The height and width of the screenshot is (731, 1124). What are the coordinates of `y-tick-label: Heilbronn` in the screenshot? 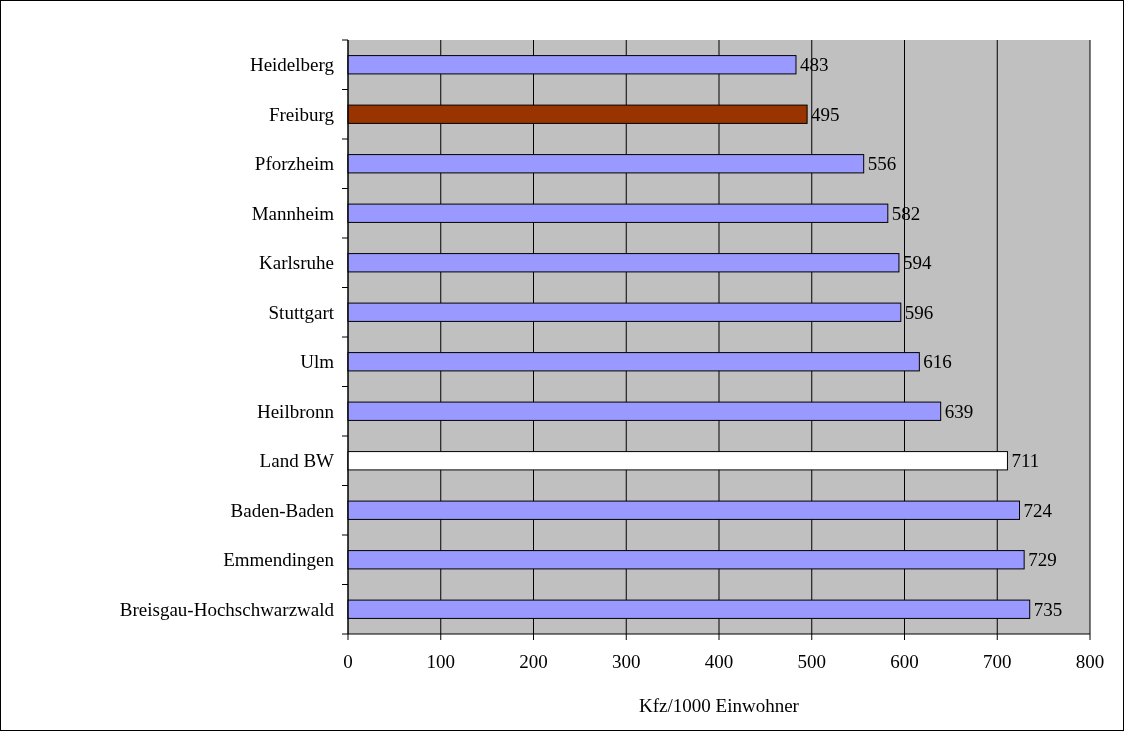 It's located at (295, 411).